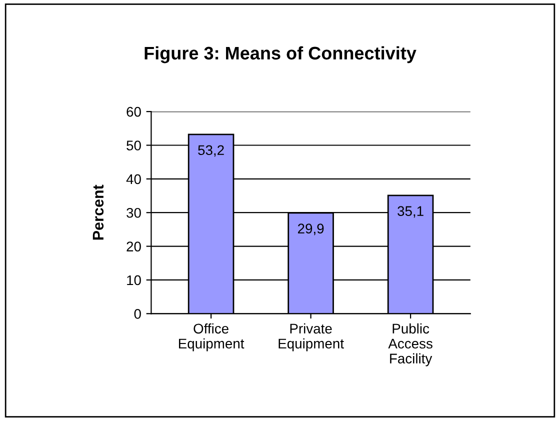 The height and width of the screenshot is (421, 560). I want to click on data-label: 29,9, so click(311, 230).